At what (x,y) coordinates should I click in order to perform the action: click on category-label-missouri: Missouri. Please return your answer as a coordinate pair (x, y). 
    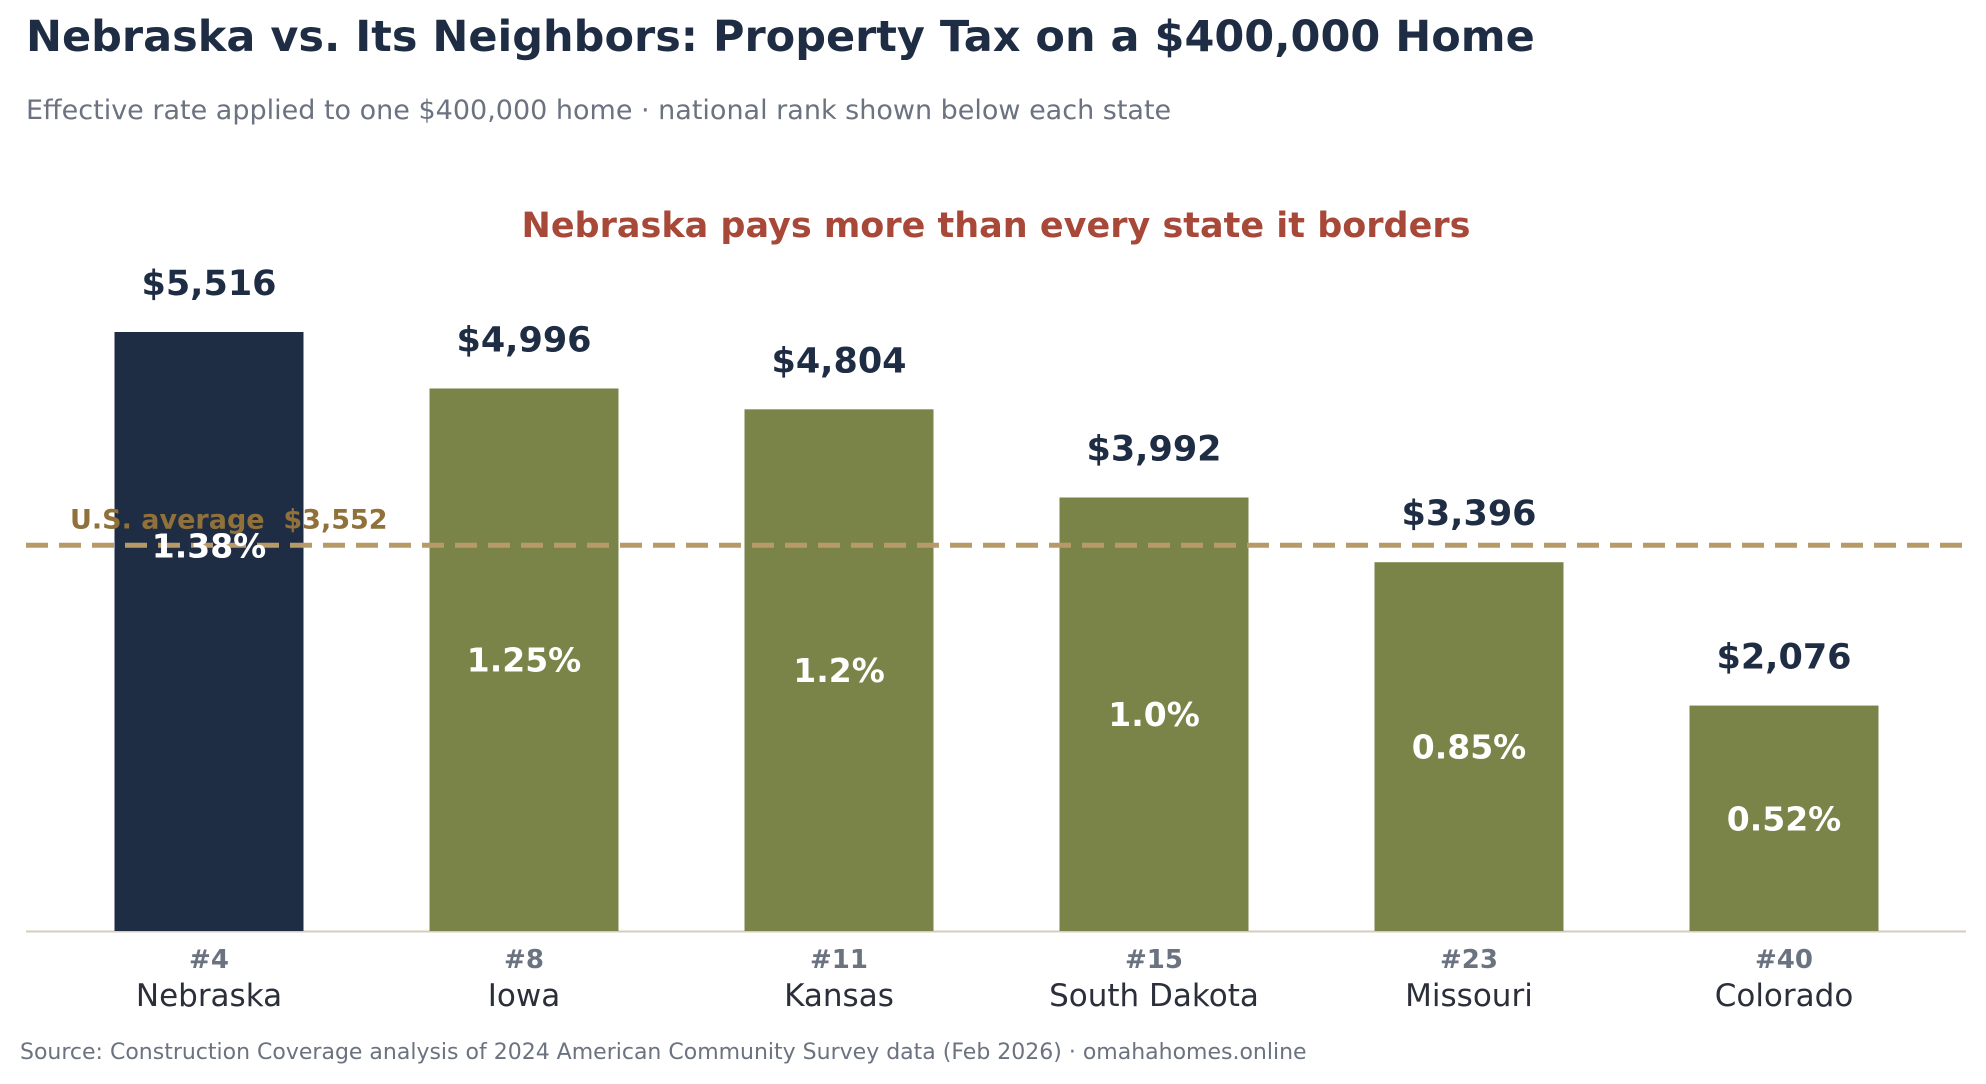
    Looking at the image, I should click on (1469, 996).